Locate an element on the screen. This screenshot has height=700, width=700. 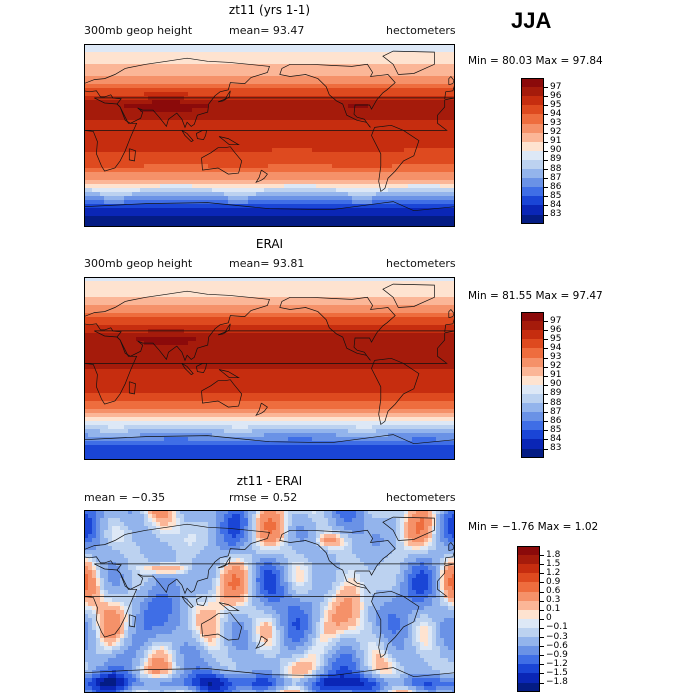
colorbar-tick-label: 87 is located at coordinates (556, 177).